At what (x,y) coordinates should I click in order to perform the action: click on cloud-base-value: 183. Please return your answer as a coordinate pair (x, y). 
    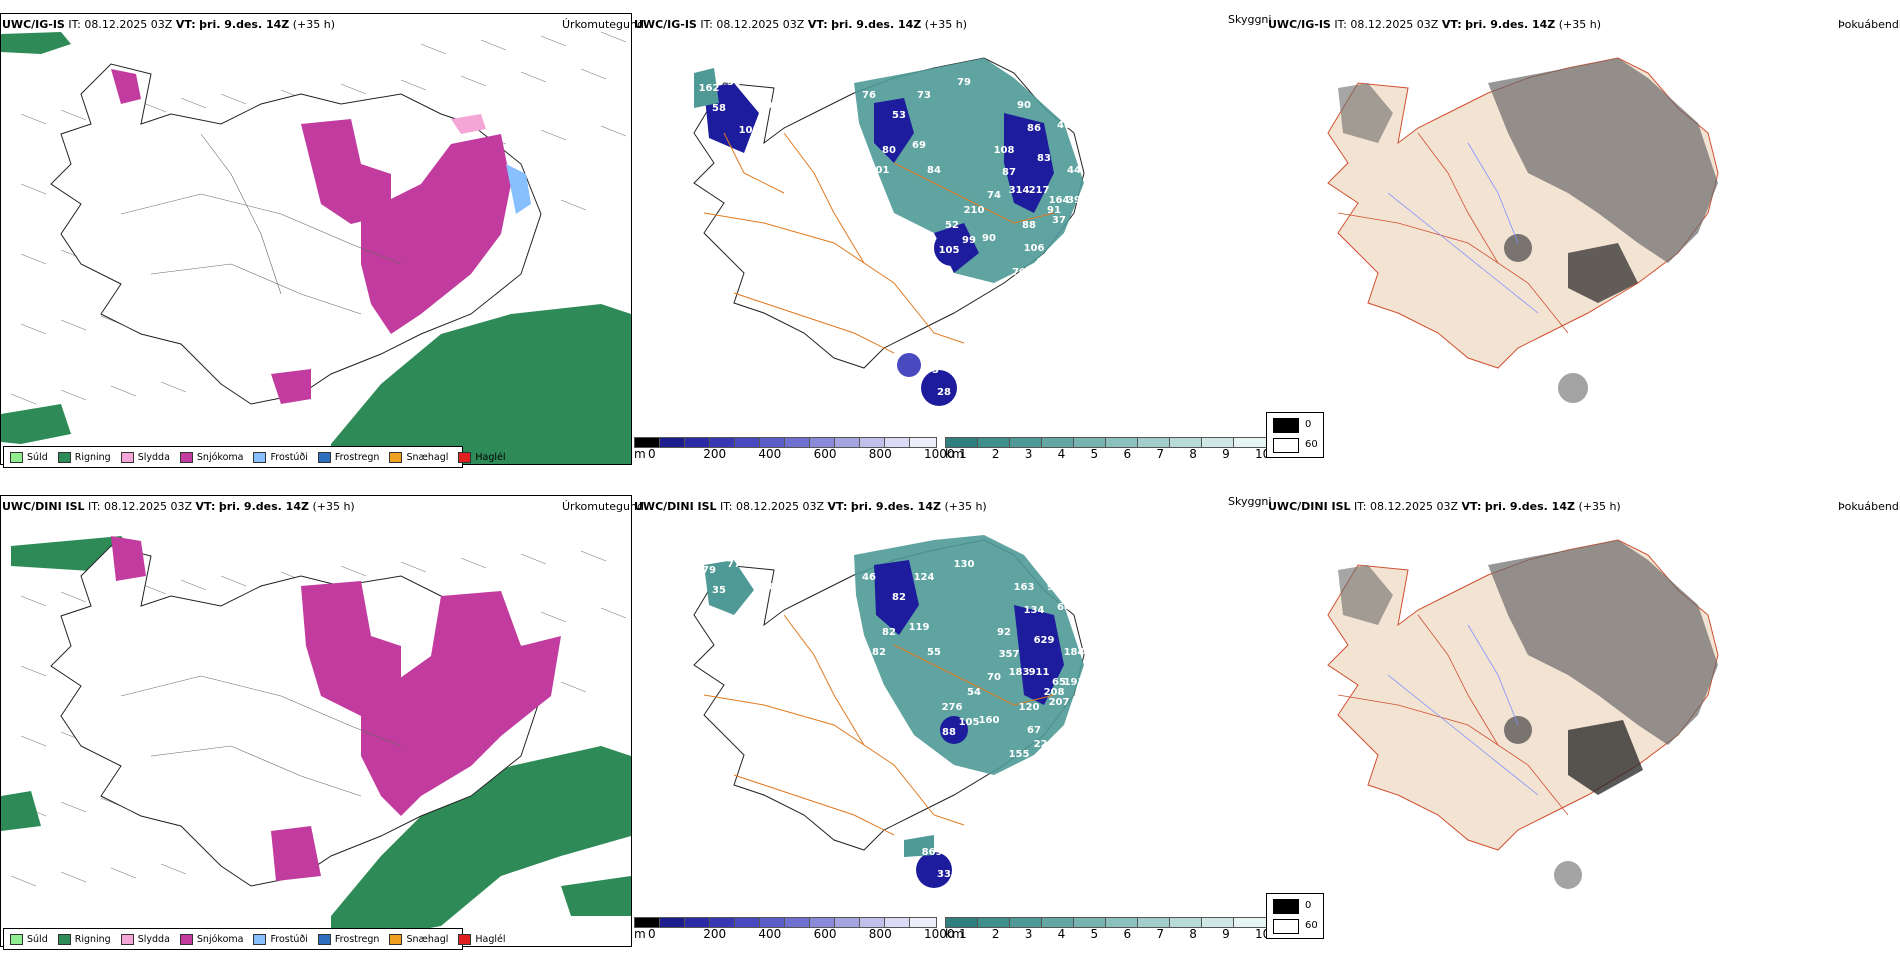
    Looking at the image, I should click on (1019, 672).